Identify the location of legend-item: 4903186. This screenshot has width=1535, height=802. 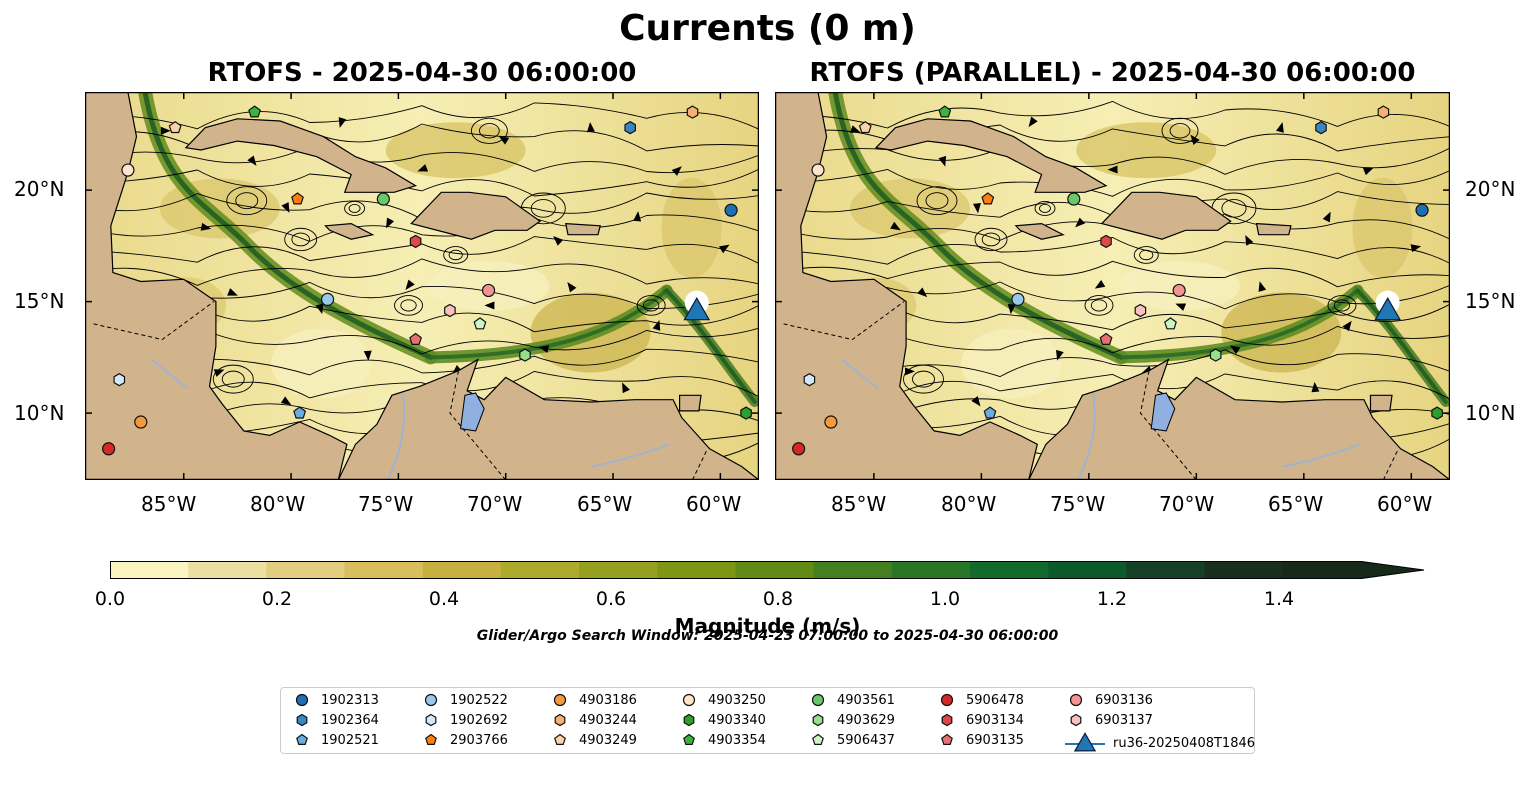
(593, 700).